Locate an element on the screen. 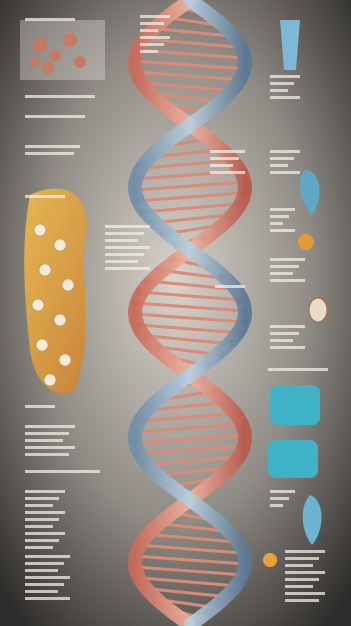  crystal-top is located at coordinates (290, 45).